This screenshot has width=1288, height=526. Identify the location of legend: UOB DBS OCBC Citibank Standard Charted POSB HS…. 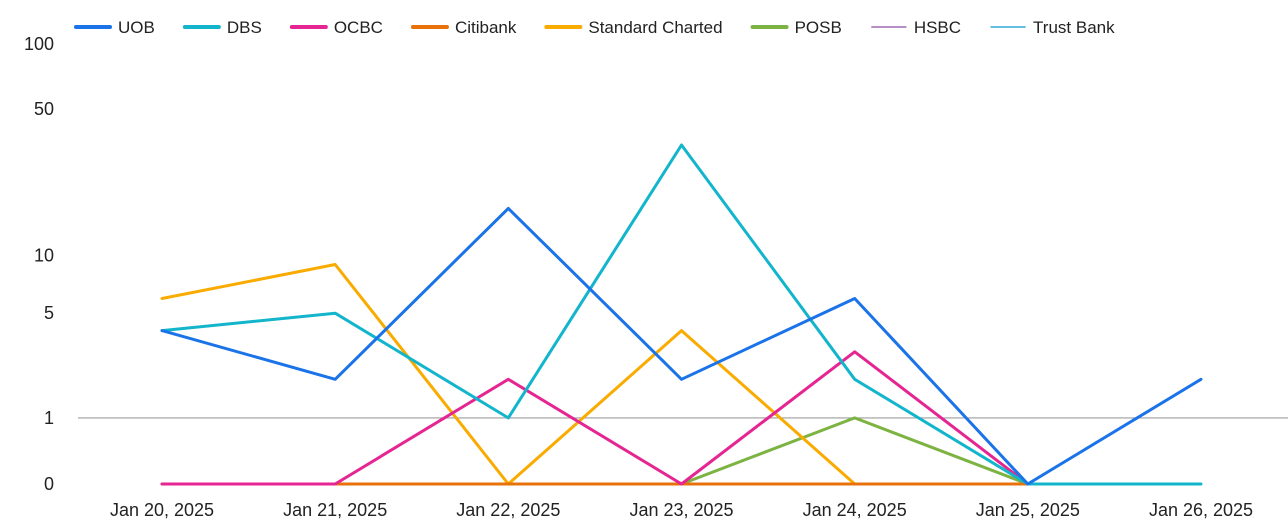
(594, 27).